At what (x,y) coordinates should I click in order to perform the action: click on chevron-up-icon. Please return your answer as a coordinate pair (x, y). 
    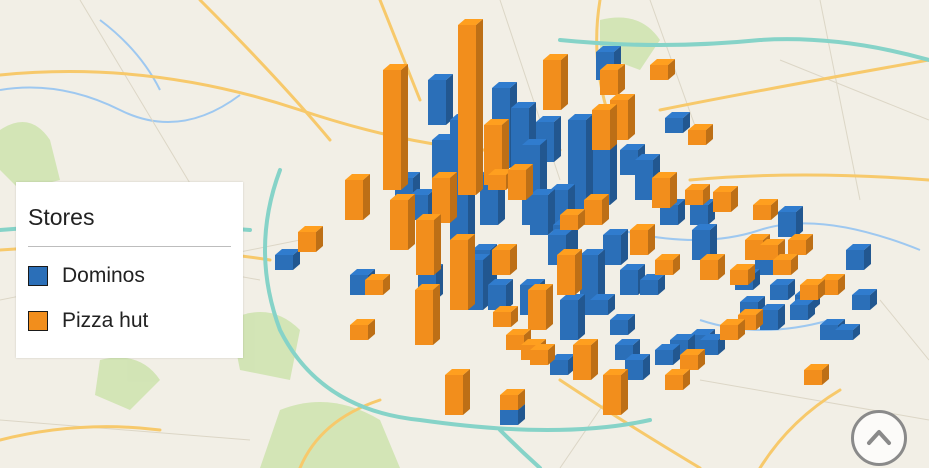
    Looking at the image, I should click on (879, 437).